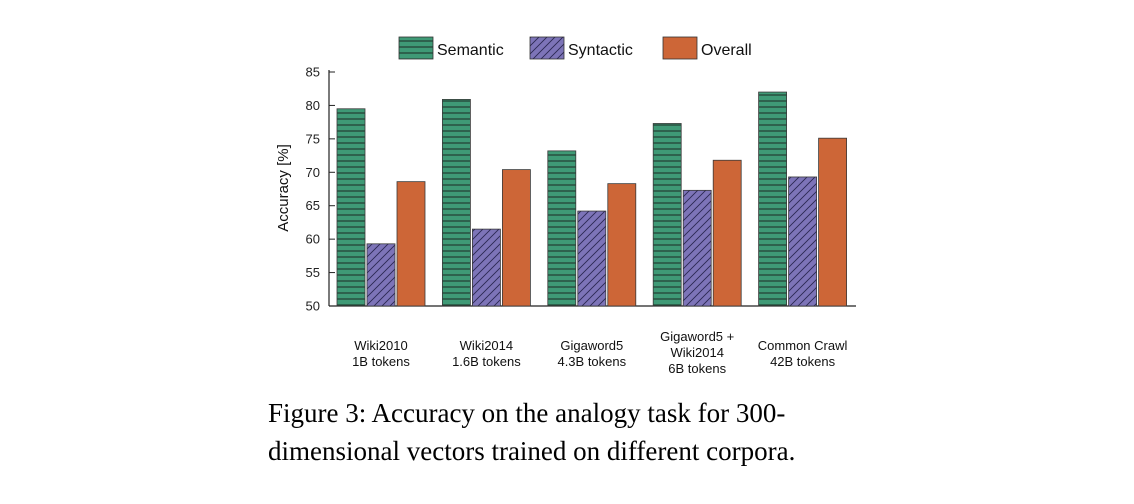  Describe the element at coordinates (313, 205) in the screenshot. I see `y-tick-label: 65` at that location.